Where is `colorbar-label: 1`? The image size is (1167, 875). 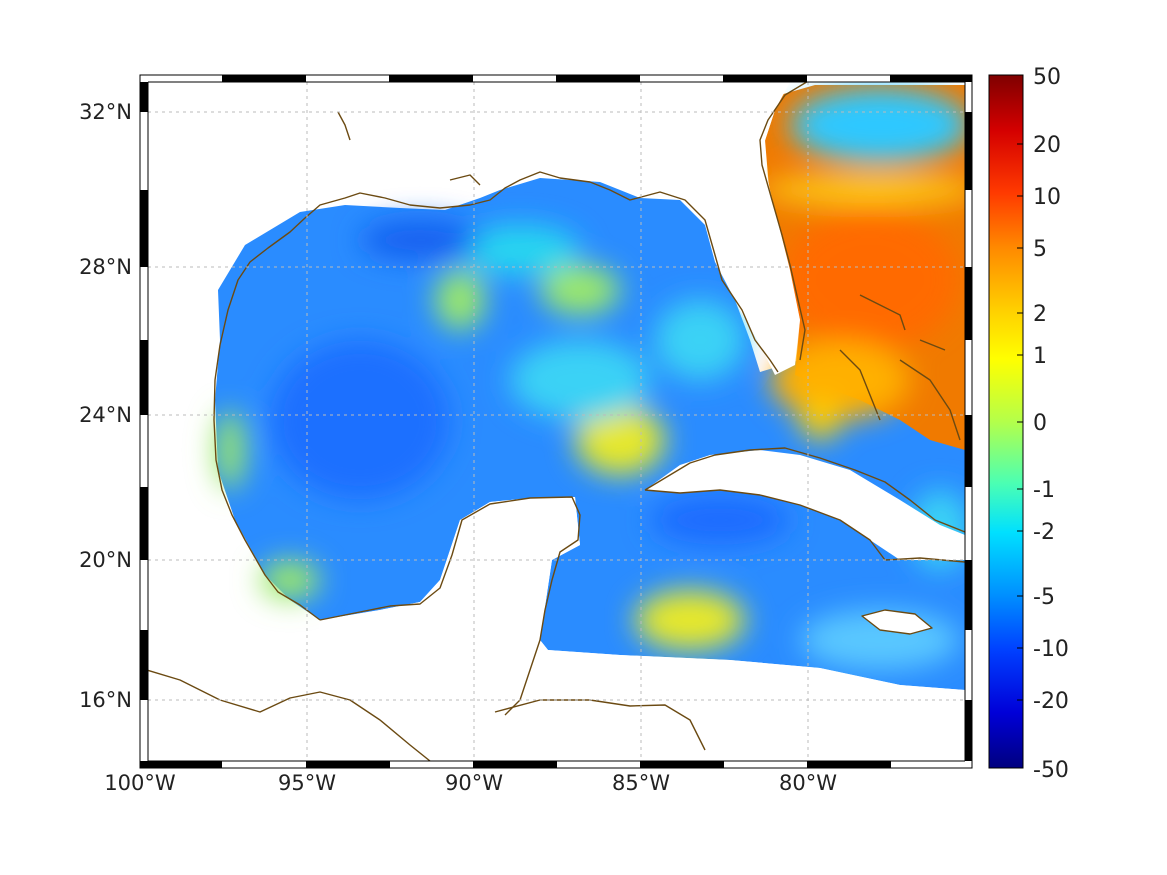
colorbar-label: 1 is located at coordinates (1040, 356).